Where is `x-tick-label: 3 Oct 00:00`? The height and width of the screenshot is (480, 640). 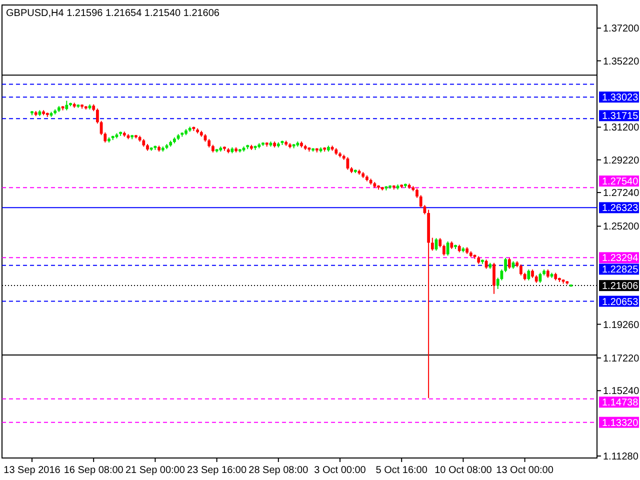
x-tick-label: 3 Oct 00:00 is located at coordinates (340, 470).